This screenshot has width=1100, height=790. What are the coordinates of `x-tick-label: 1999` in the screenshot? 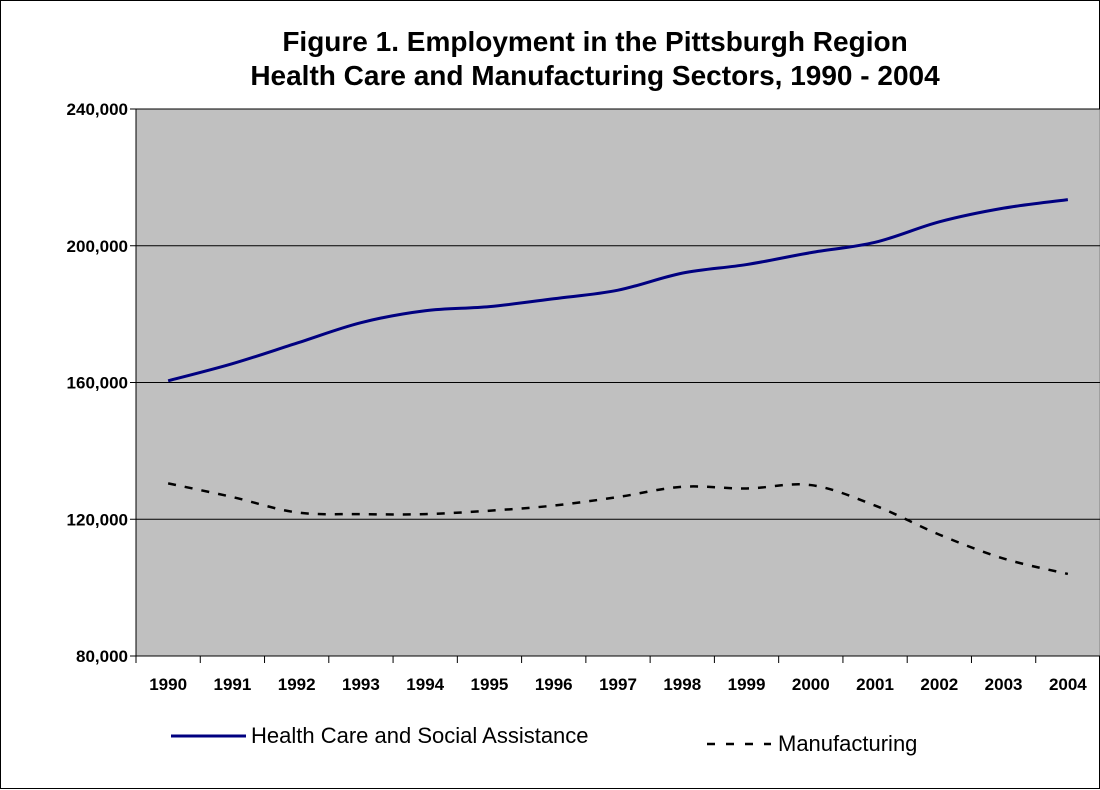 It's located at (747, 684).